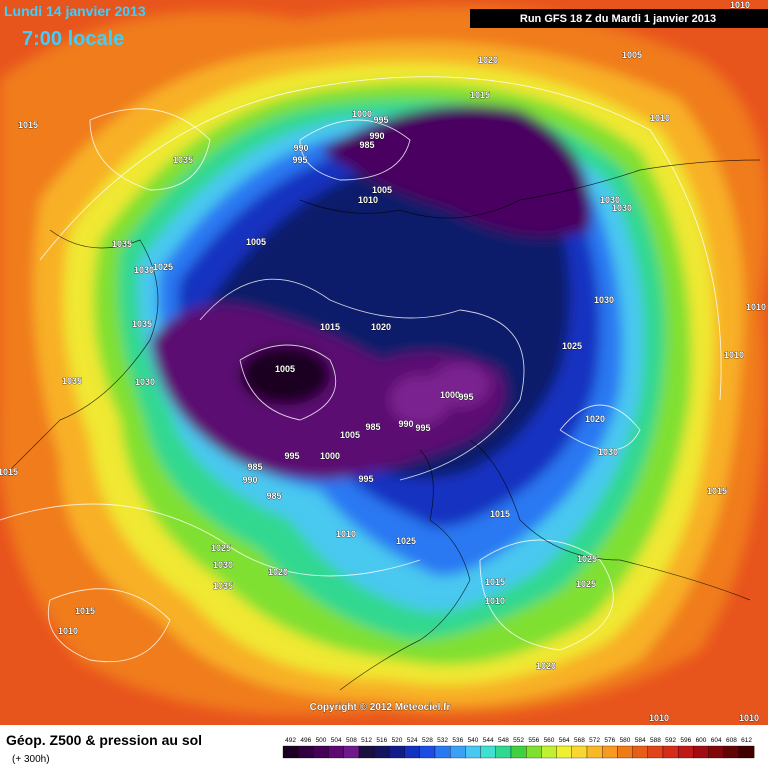  Describe the element at coordinates (290, 740) in the screenshot. I see `colorbar-label: 492` at that location.